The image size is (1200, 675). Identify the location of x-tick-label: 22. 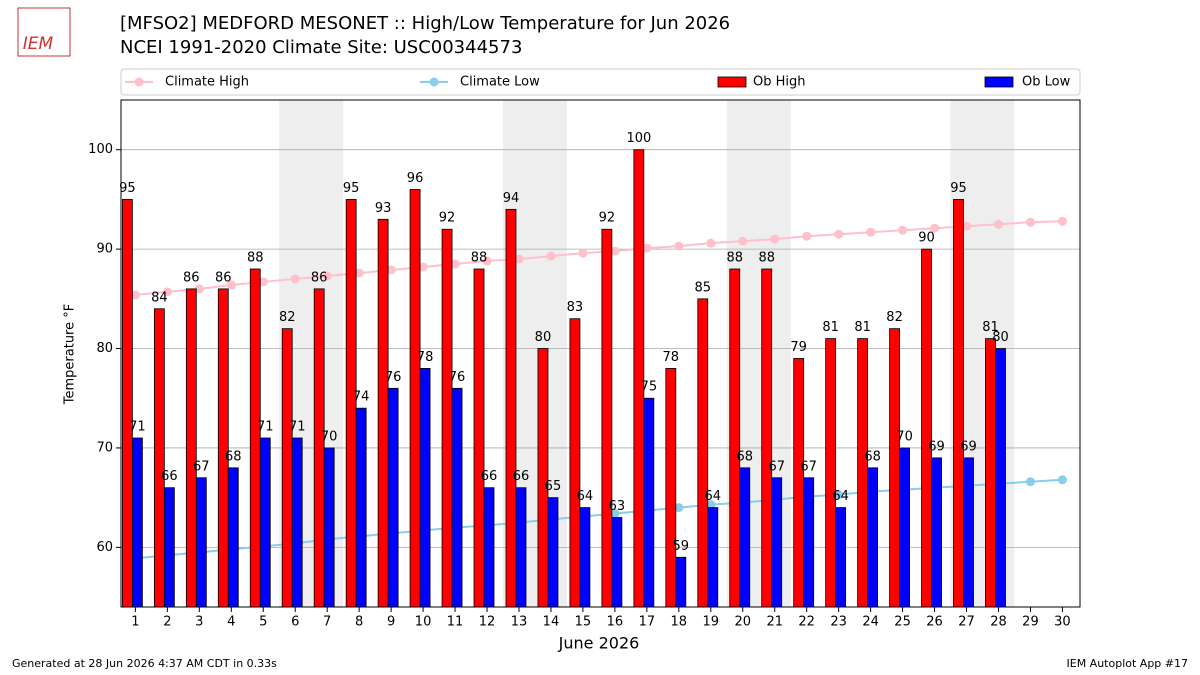
(806, 622).